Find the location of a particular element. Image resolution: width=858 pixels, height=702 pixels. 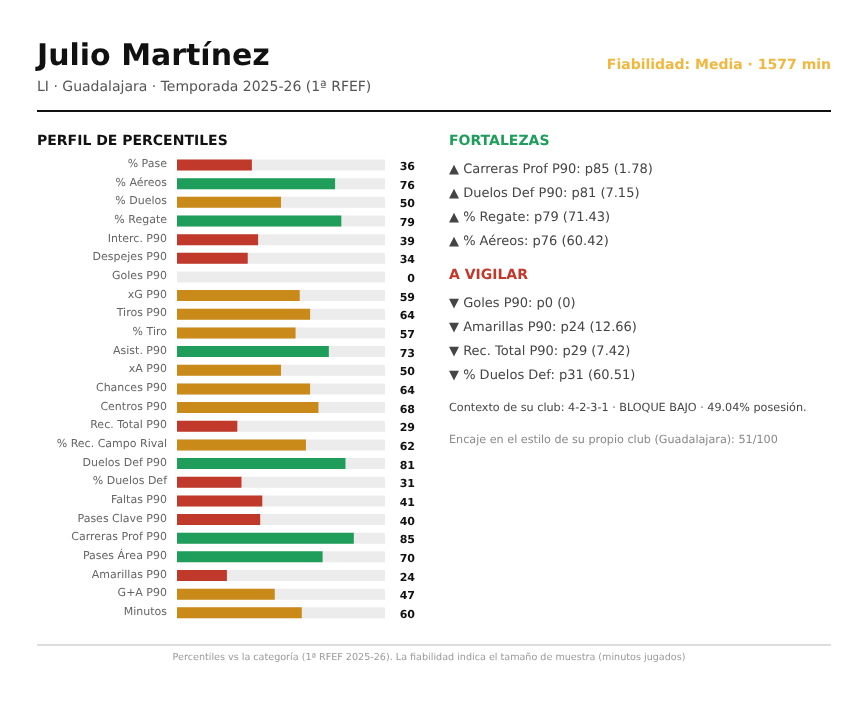

chart-title: Julio Martínez is located at coordinates (153, 55).